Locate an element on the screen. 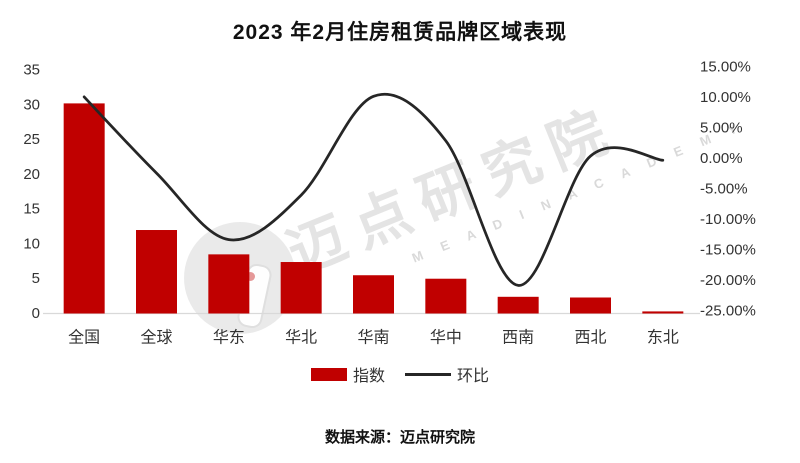  x-axis-label-1: 全球 is located at coordinates (156, 338).